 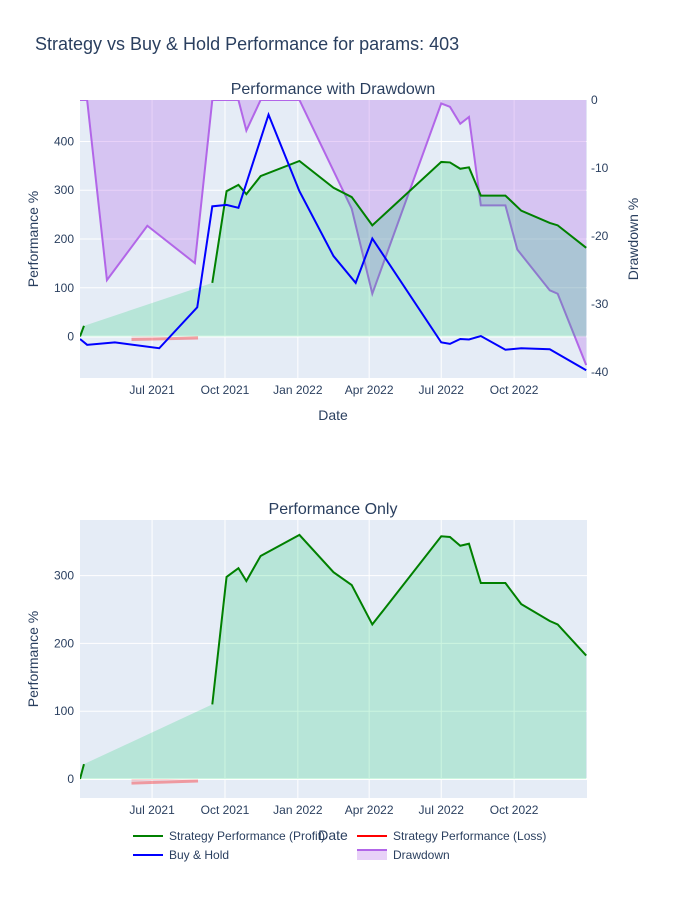 What do you see at coordinates (225, 390) in the screenshot?
I see `x-tick-label-1: Oct 2021` at bounding box center [225, 390].